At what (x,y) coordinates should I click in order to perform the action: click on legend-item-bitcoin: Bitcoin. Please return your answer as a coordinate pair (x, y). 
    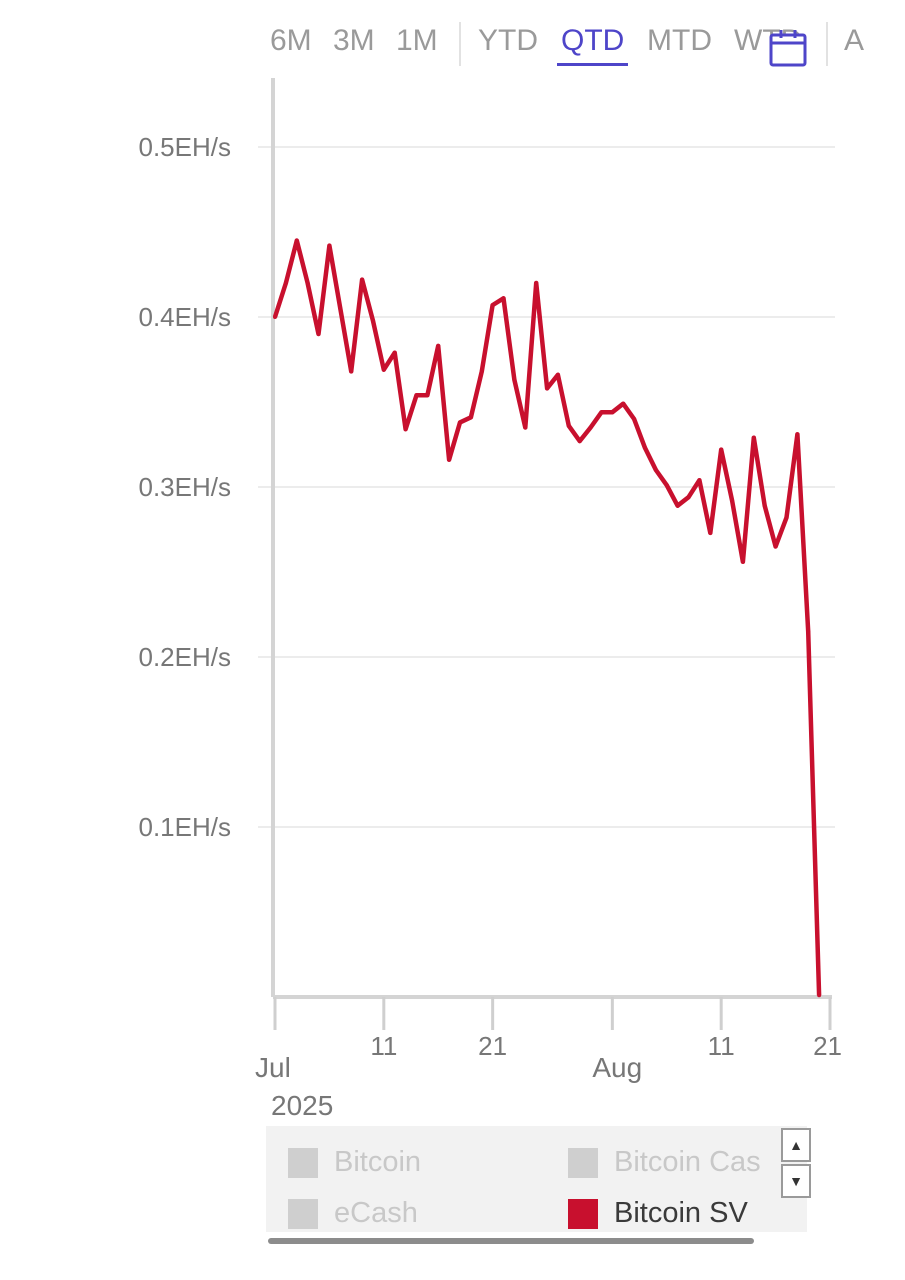
    Looking at the image, I should click on (354, 1162).